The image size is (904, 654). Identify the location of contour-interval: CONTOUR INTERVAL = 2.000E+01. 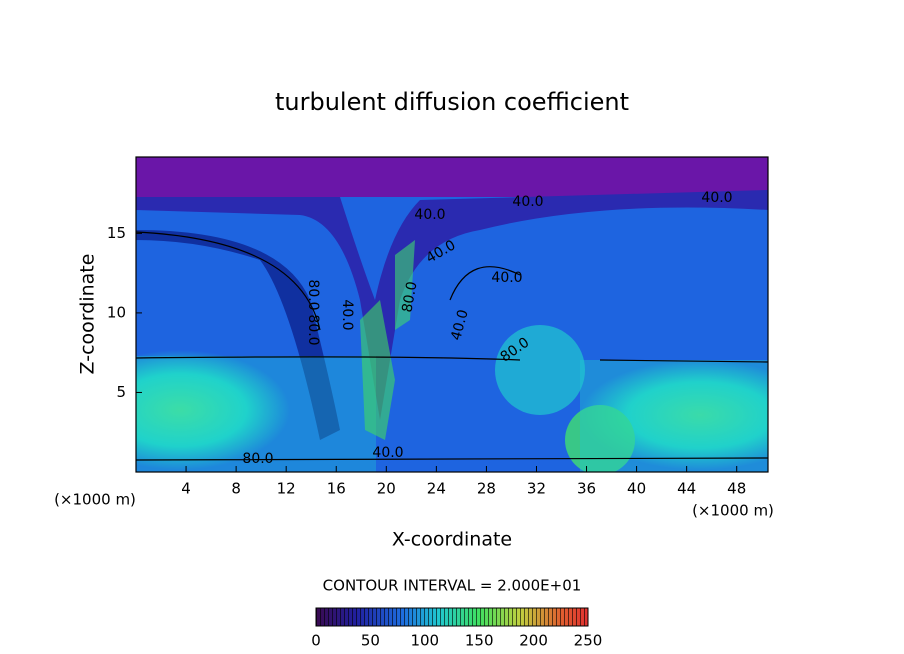
(452, 586).